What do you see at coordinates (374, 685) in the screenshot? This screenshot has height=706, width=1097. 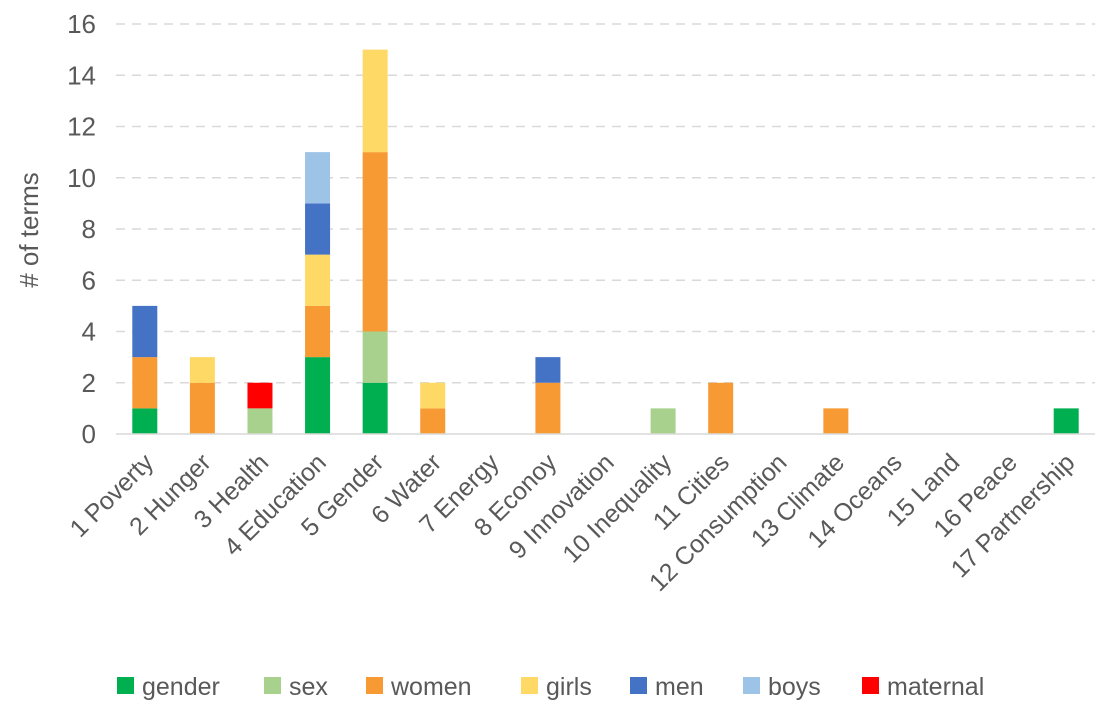 I see `legend-swatch-women` at bounding box center [374, 685].